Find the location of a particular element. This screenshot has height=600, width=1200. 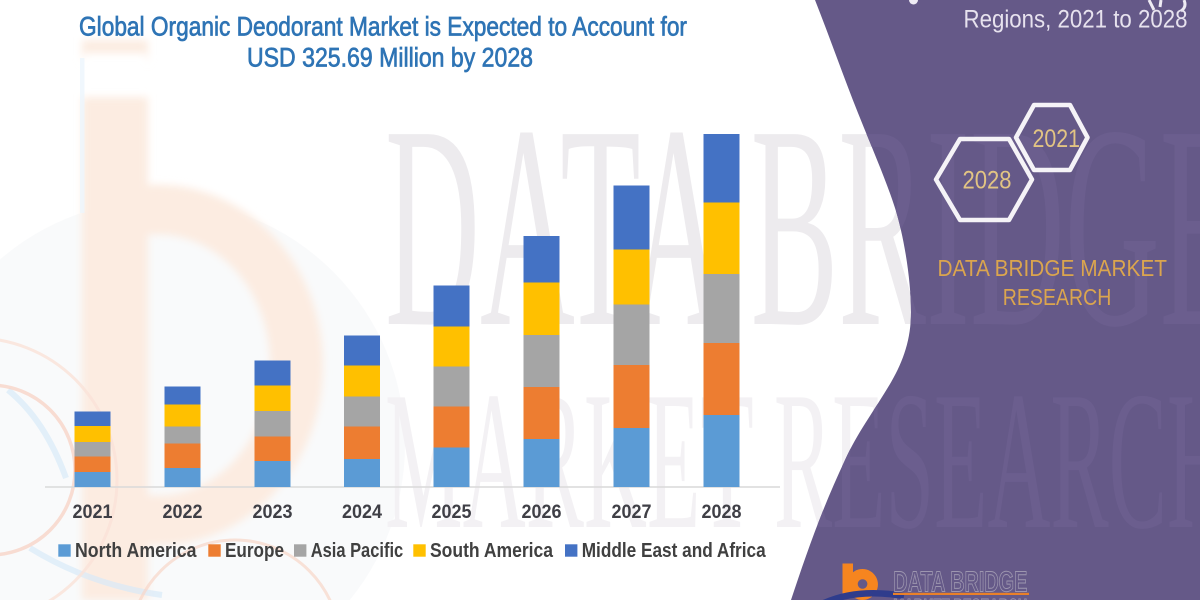

svg-text: 2022 is located at coordinates (183, 512).